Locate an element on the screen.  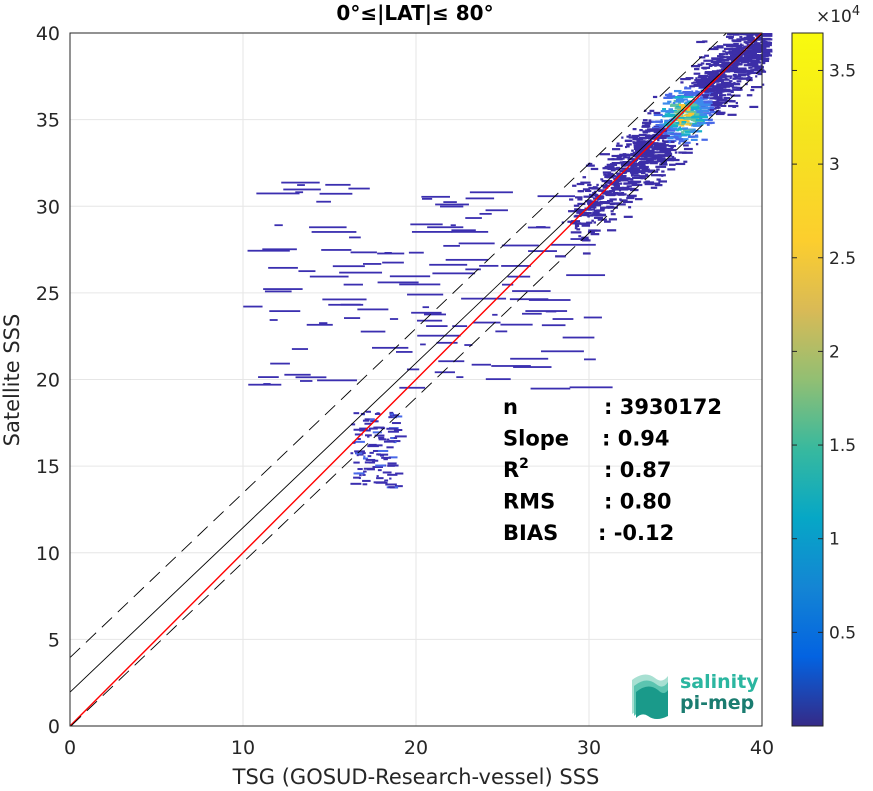
salinity-pi-mep-logo: salinity pi-mep is located at coordinates (695, 695).